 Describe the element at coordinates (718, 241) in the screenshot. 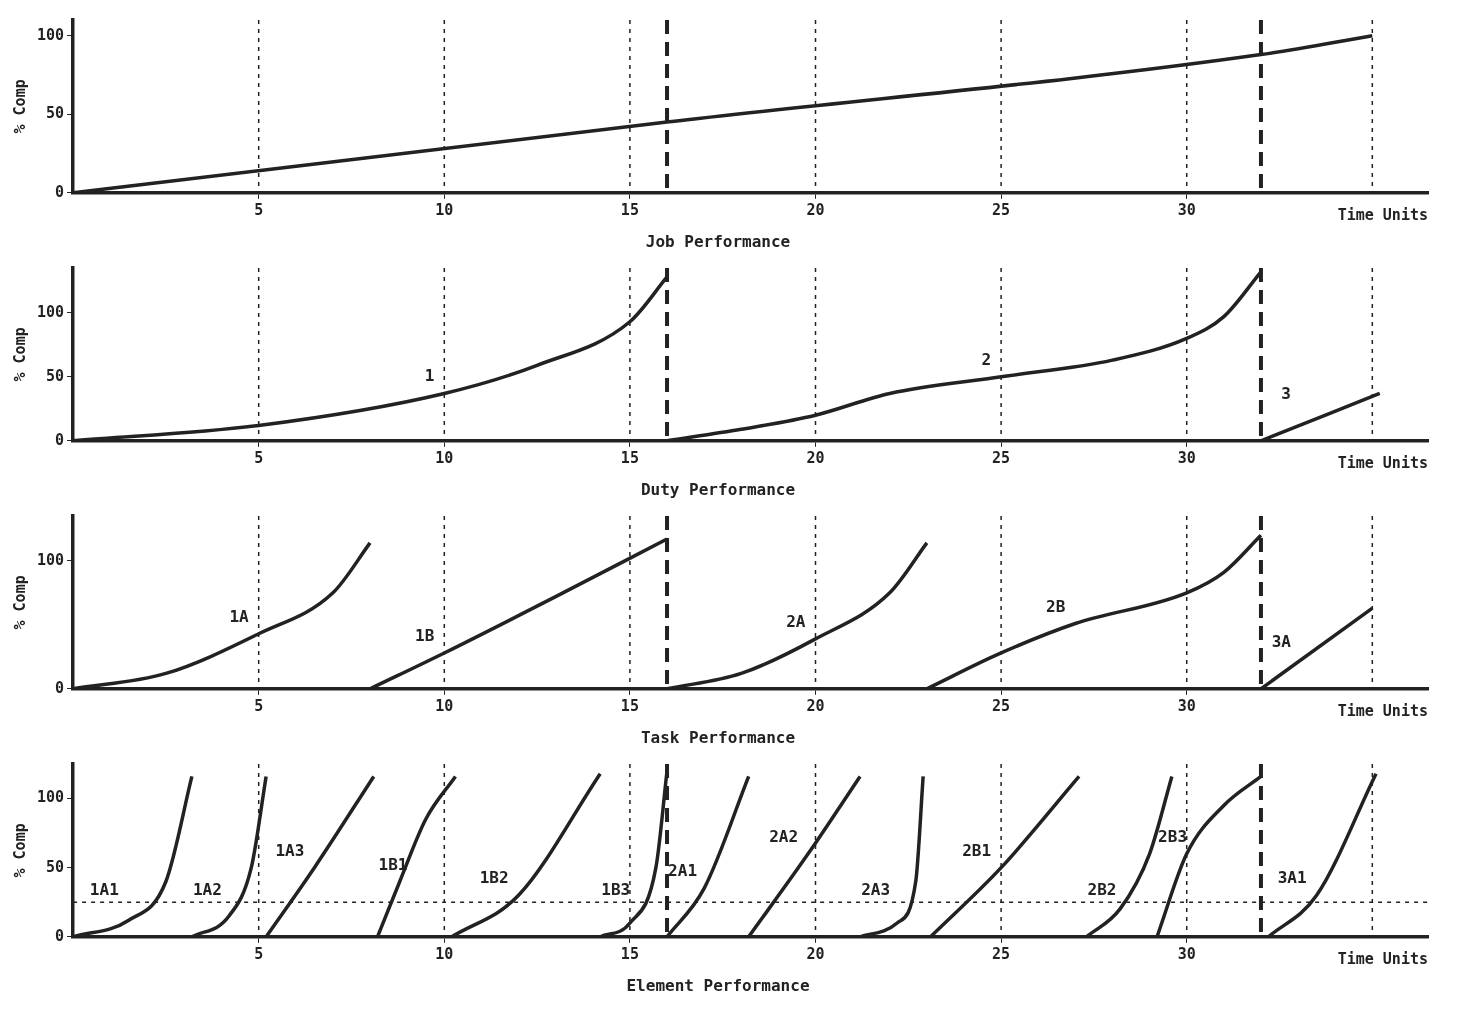

I see `text: Job Performance` at that location.